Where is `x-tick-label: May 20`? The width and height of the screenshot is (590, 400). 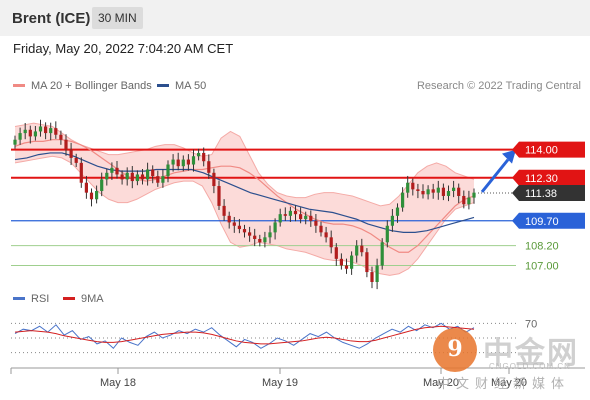
x-tick-label: May 20 is located at coordinates (509, 383).